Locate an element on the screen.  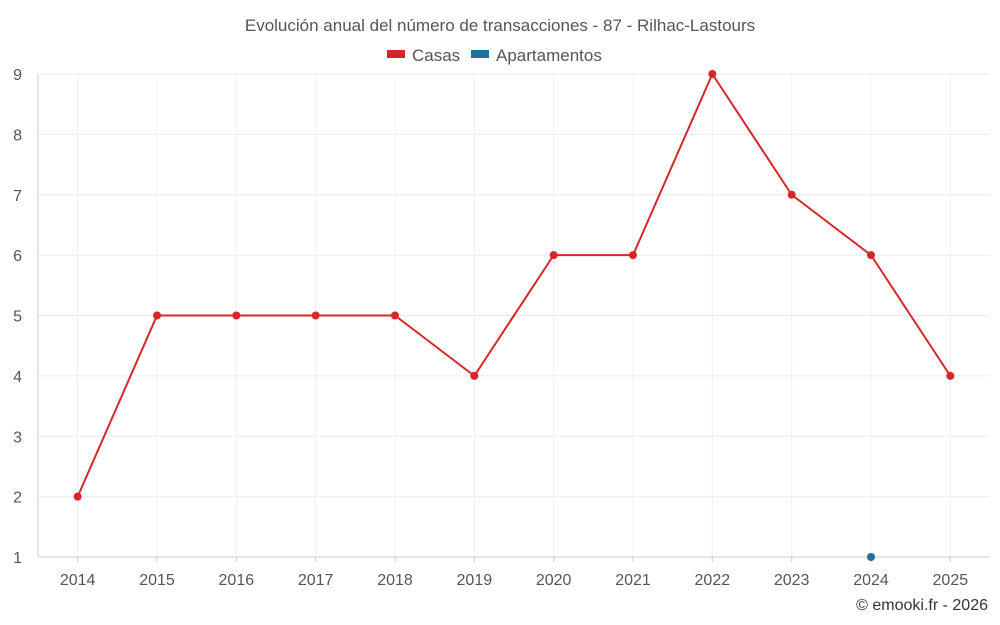
y-tick-label: 5 is located at coordinates (17, 317).